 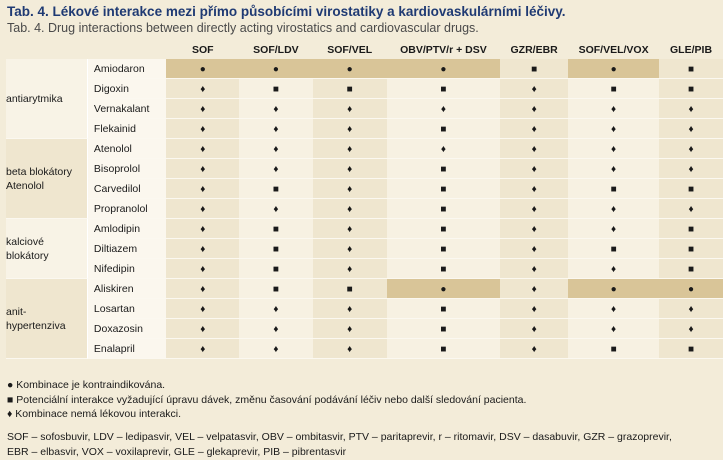 I want to click on drug-name: Propranolol, so click(x=127, y=209).